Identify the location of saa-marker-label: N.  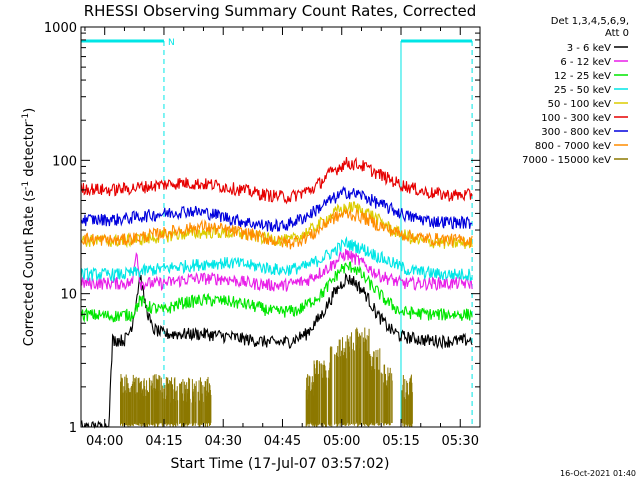
(171, 43).